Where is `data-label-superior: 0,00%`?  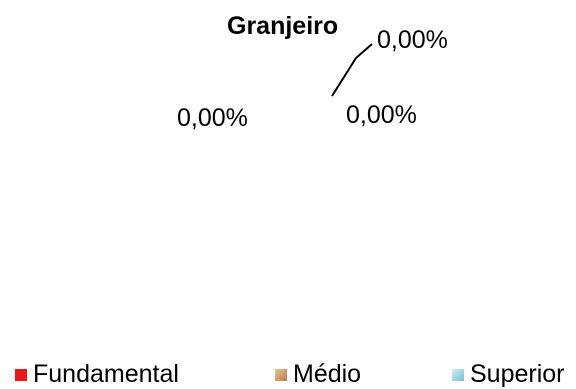 data-label-superior: 0,00% is located at coordinates (412, 40).